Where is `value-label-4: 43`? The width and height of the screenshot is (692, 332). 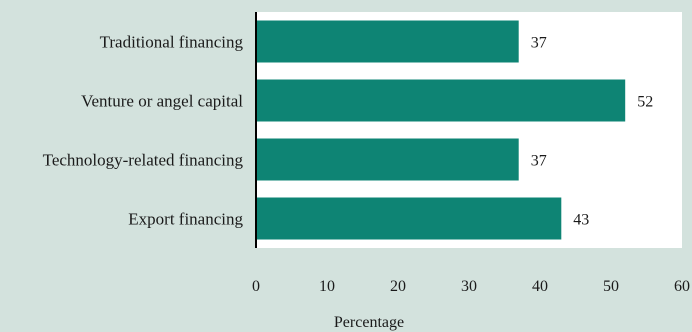 value-label-4: 43 is located at coordinates (581, 220).